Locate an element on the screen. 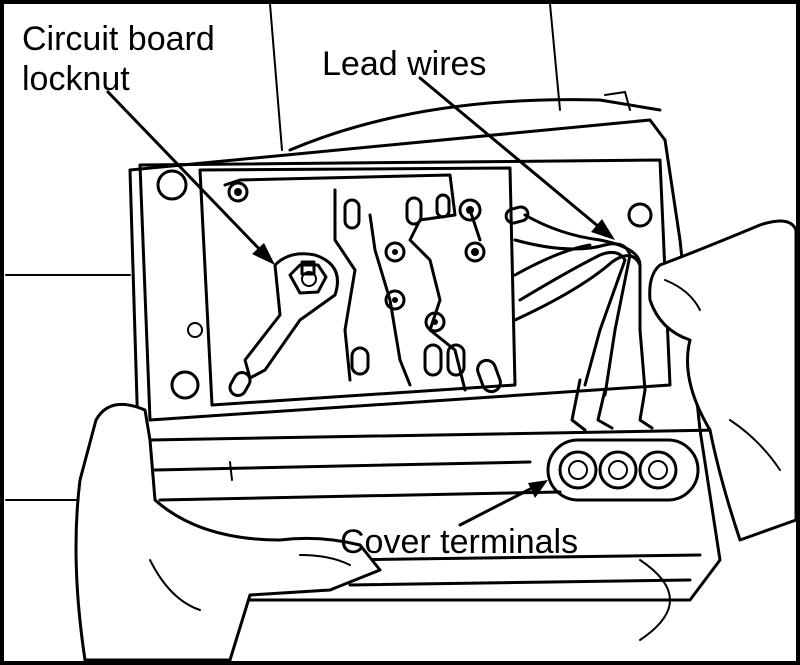 The height and width of the screenshot is (665, 800). circuit-board-locknut is located at coordinates (291, 316).